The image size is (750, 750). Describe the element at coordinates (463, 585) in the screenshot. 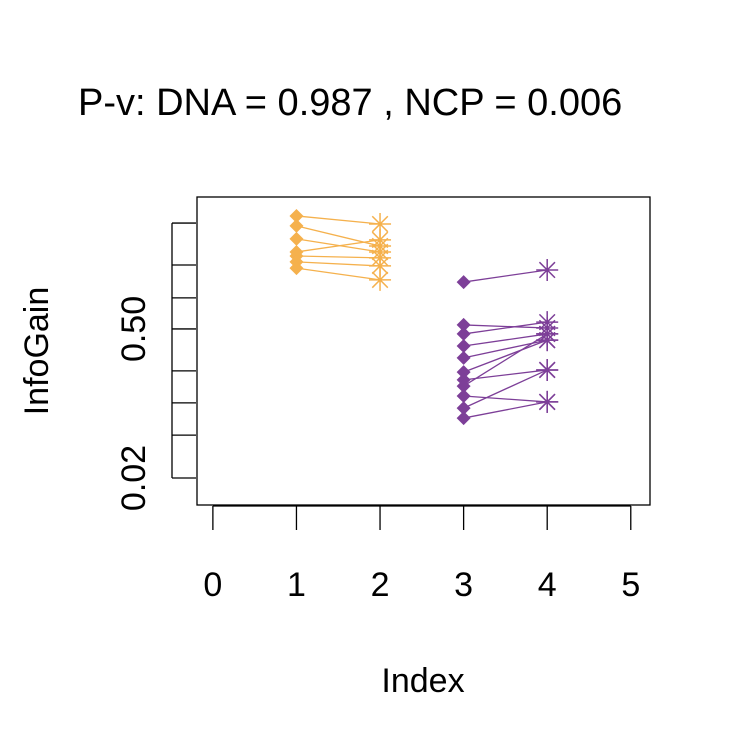

I see `x-tick-label: 3` at that location.